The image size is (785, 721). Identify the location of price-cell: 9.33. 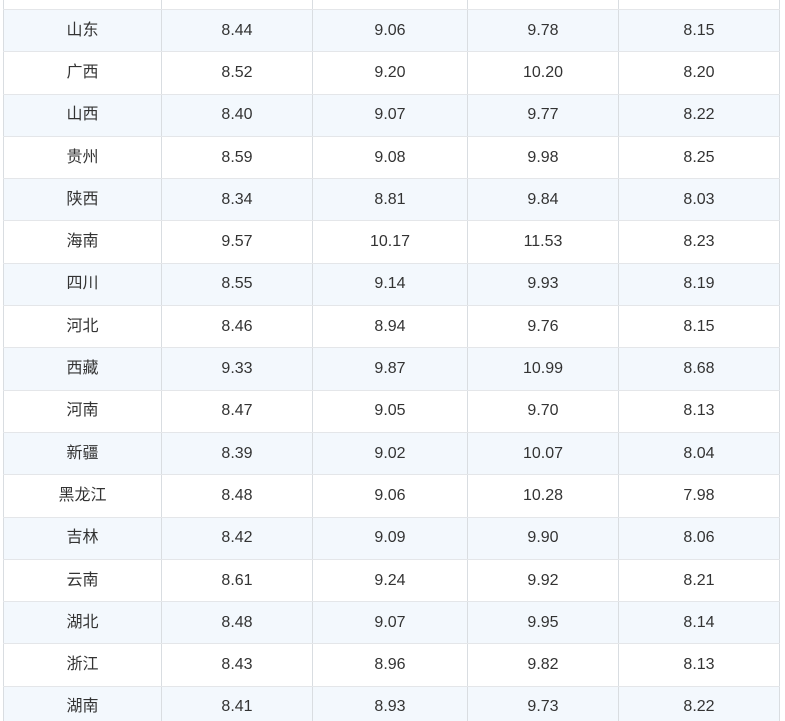
(237, 369).